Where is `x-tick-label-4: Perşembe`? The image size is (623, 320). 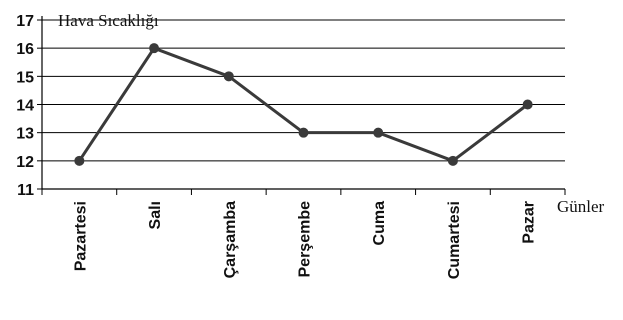 x-tick-label-4: Perşembe is located at coordinates (305, 239).